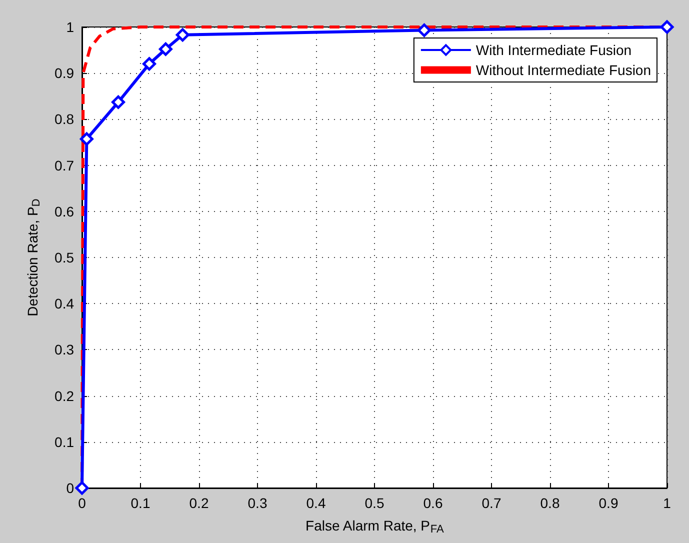 The image size is (689, 543). I want to click on y-tick-label: 1, so click(70, 27).